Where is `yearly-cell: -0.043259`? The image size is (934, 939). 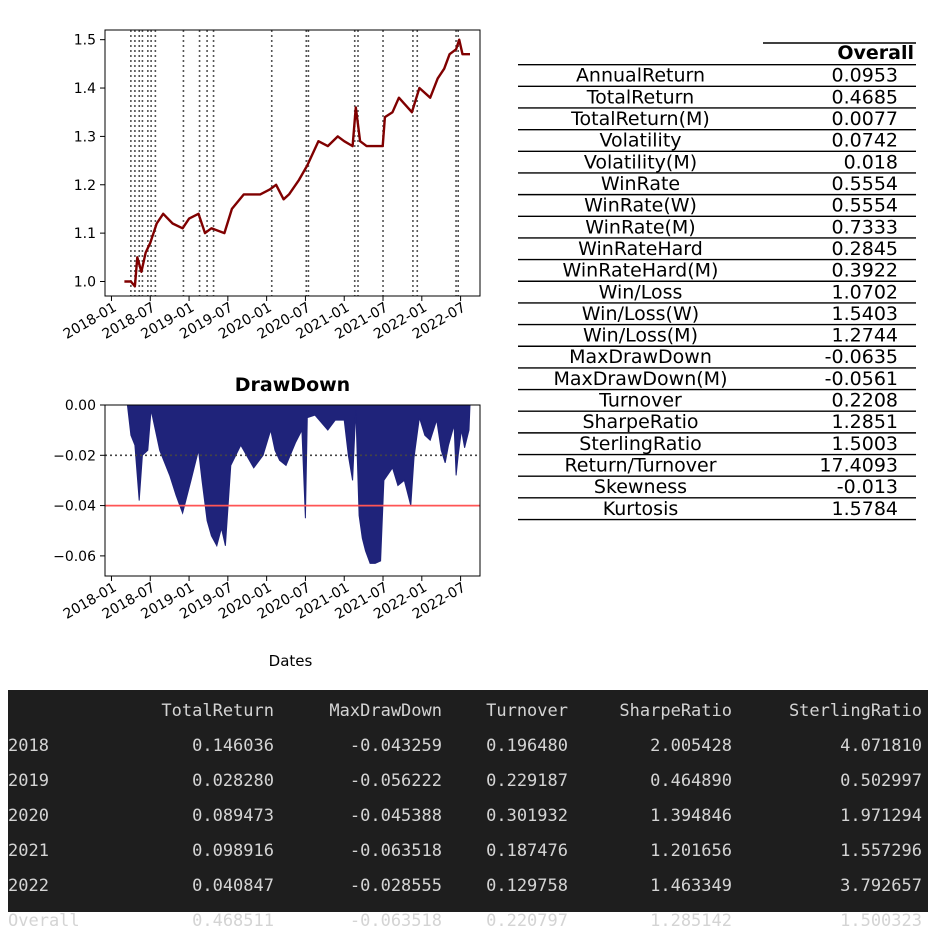 yearly-cell: -0.043259 is located at coordinates (395, 746).